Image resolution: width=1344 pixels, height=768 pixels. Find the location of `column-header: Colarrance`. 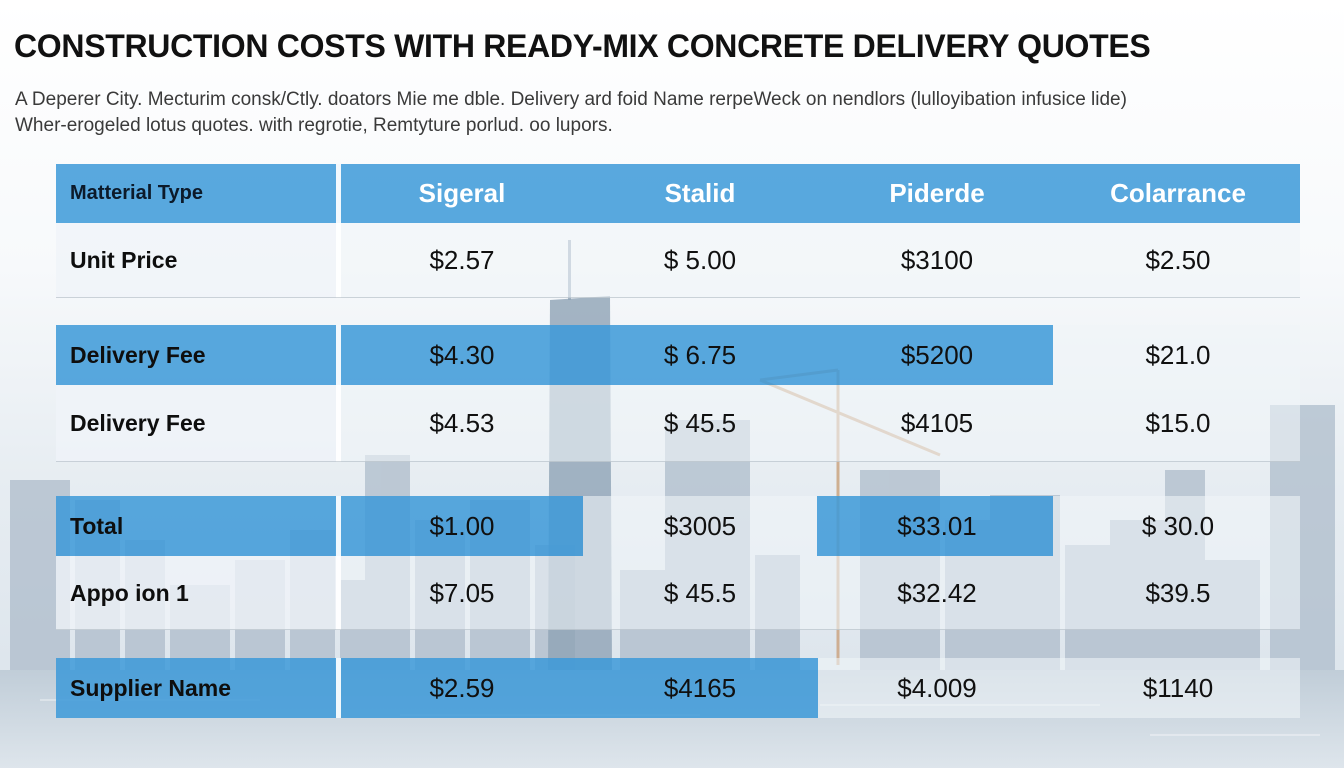

column-header: Colarrance is located at coordinates (1178, 193).